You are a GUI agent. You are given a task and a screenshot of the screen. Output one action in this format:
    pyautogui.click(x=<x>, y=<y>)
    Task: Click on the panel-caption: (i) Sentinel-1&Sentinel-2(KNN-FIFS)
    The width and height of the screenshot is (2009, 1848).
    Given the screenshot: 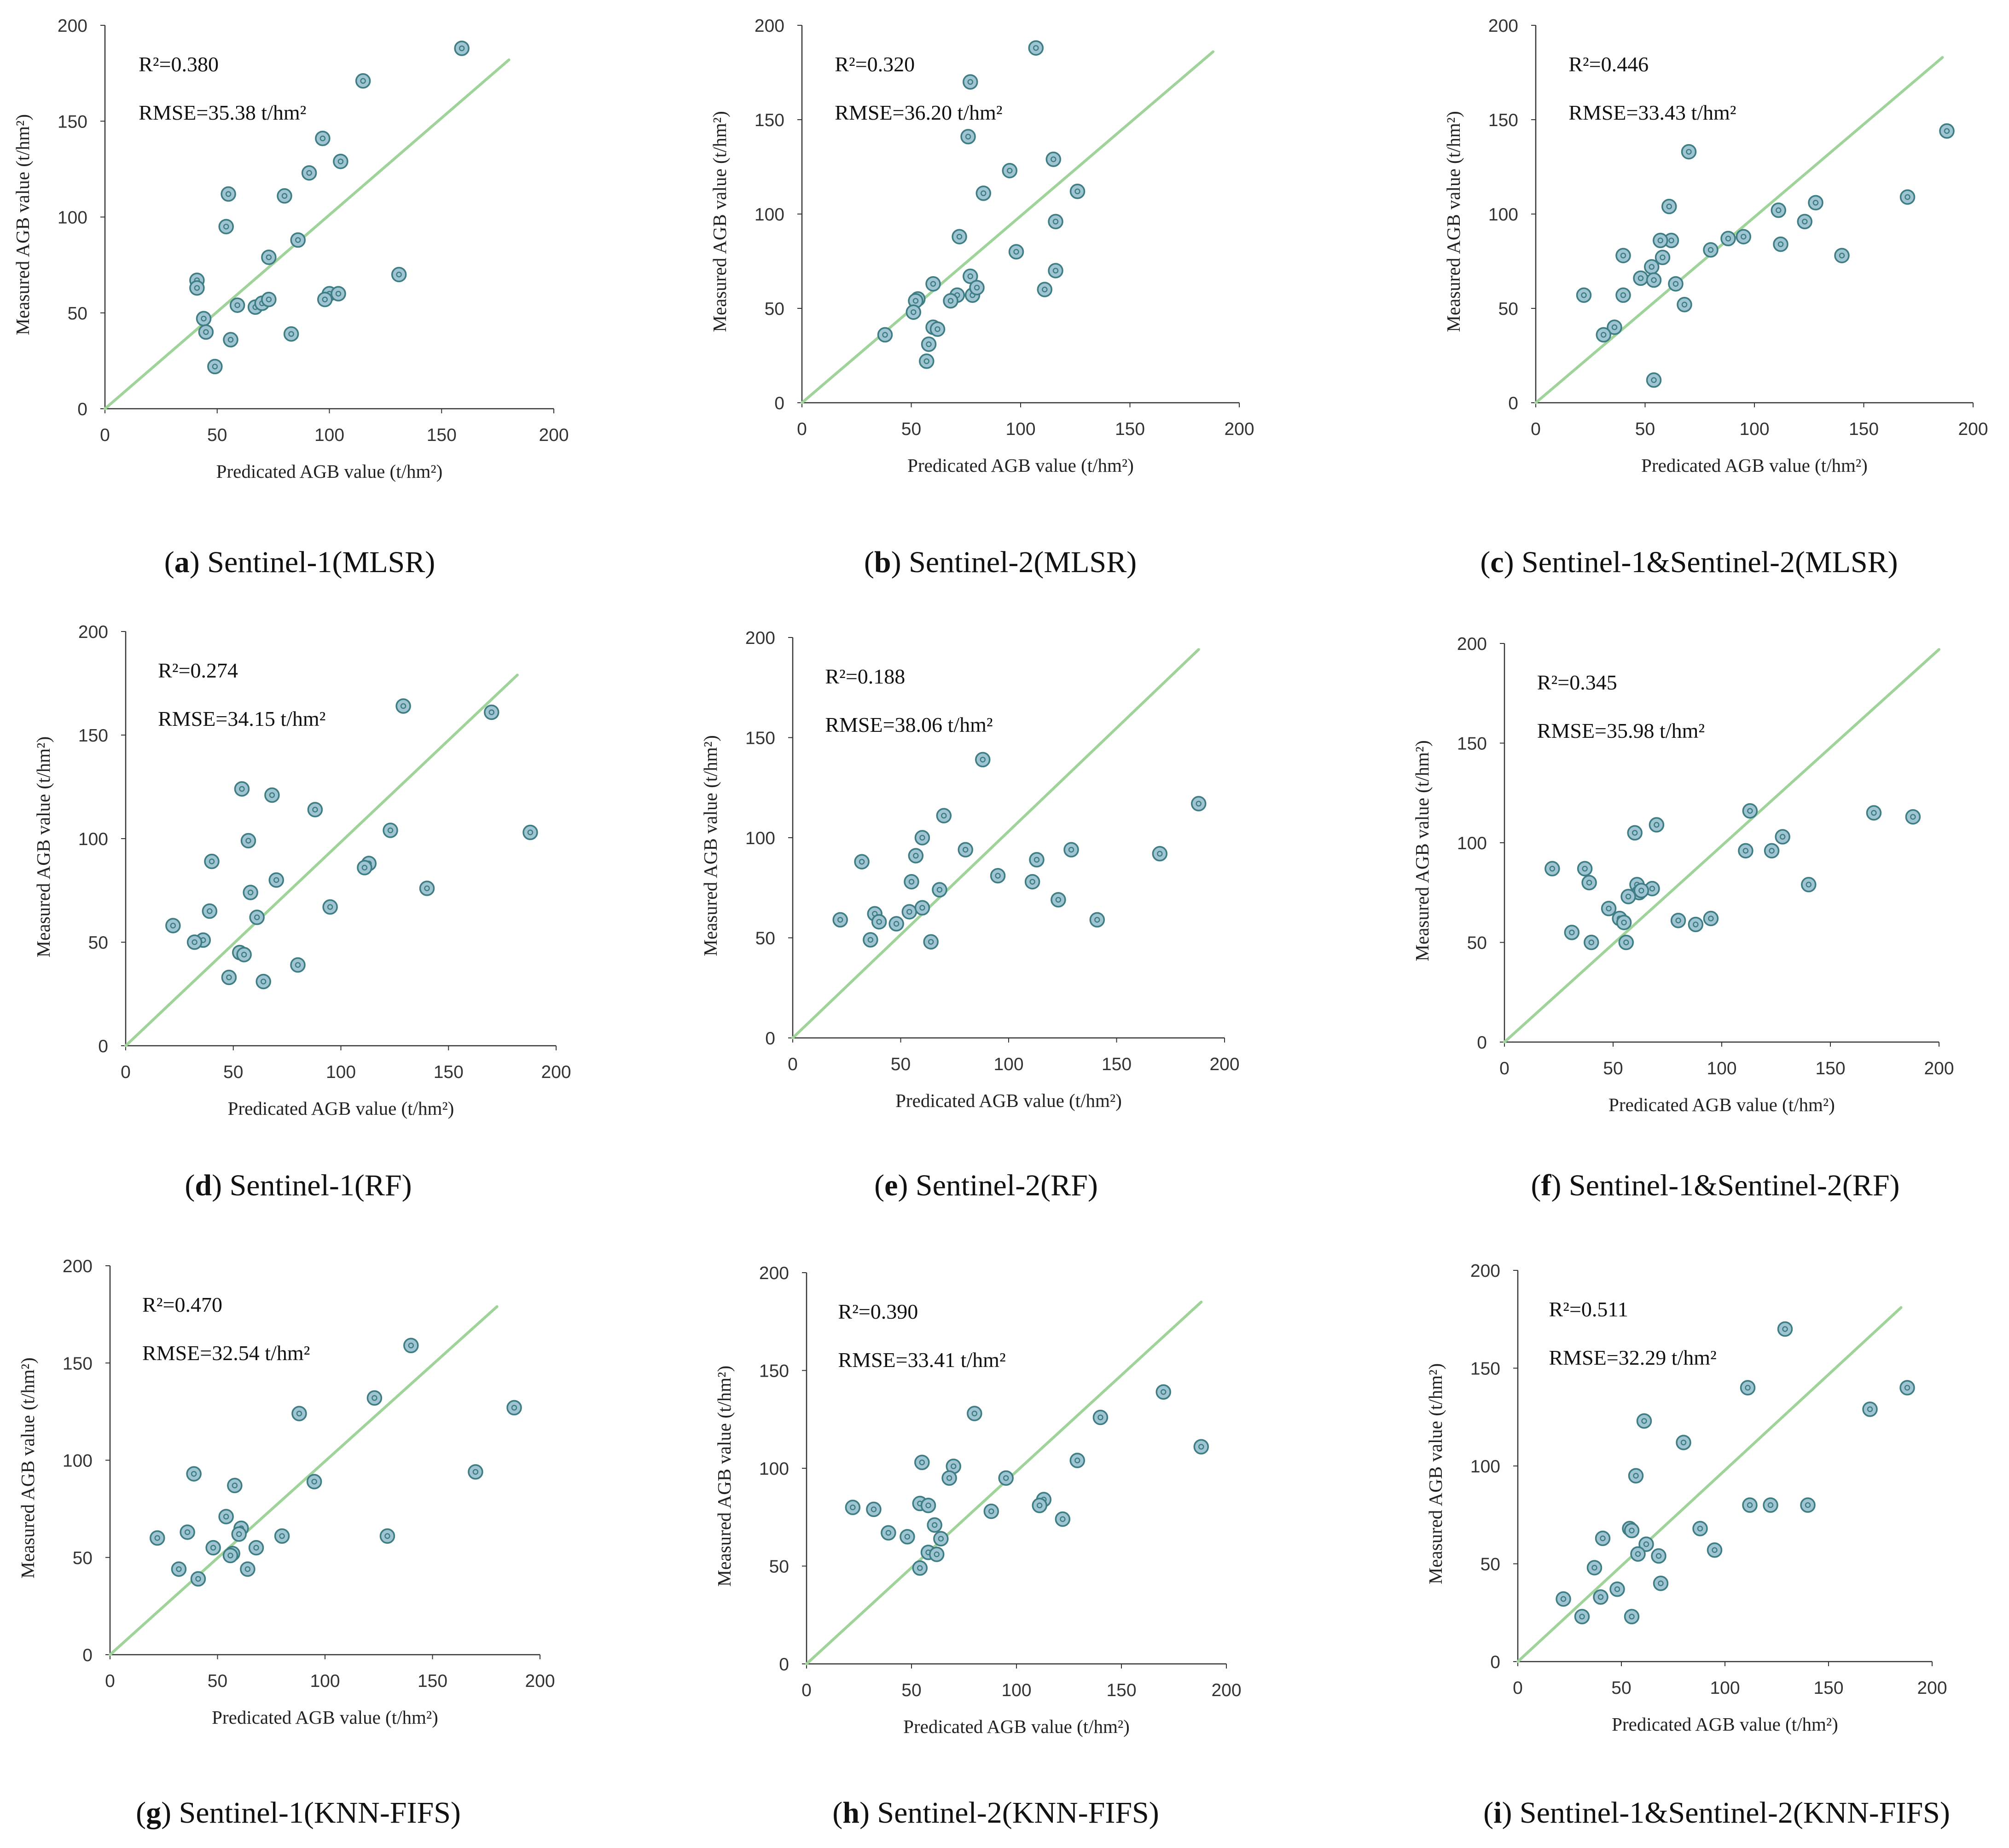 What is the action you would take?
    pyautogui.click(x=1716, y=1813)
    